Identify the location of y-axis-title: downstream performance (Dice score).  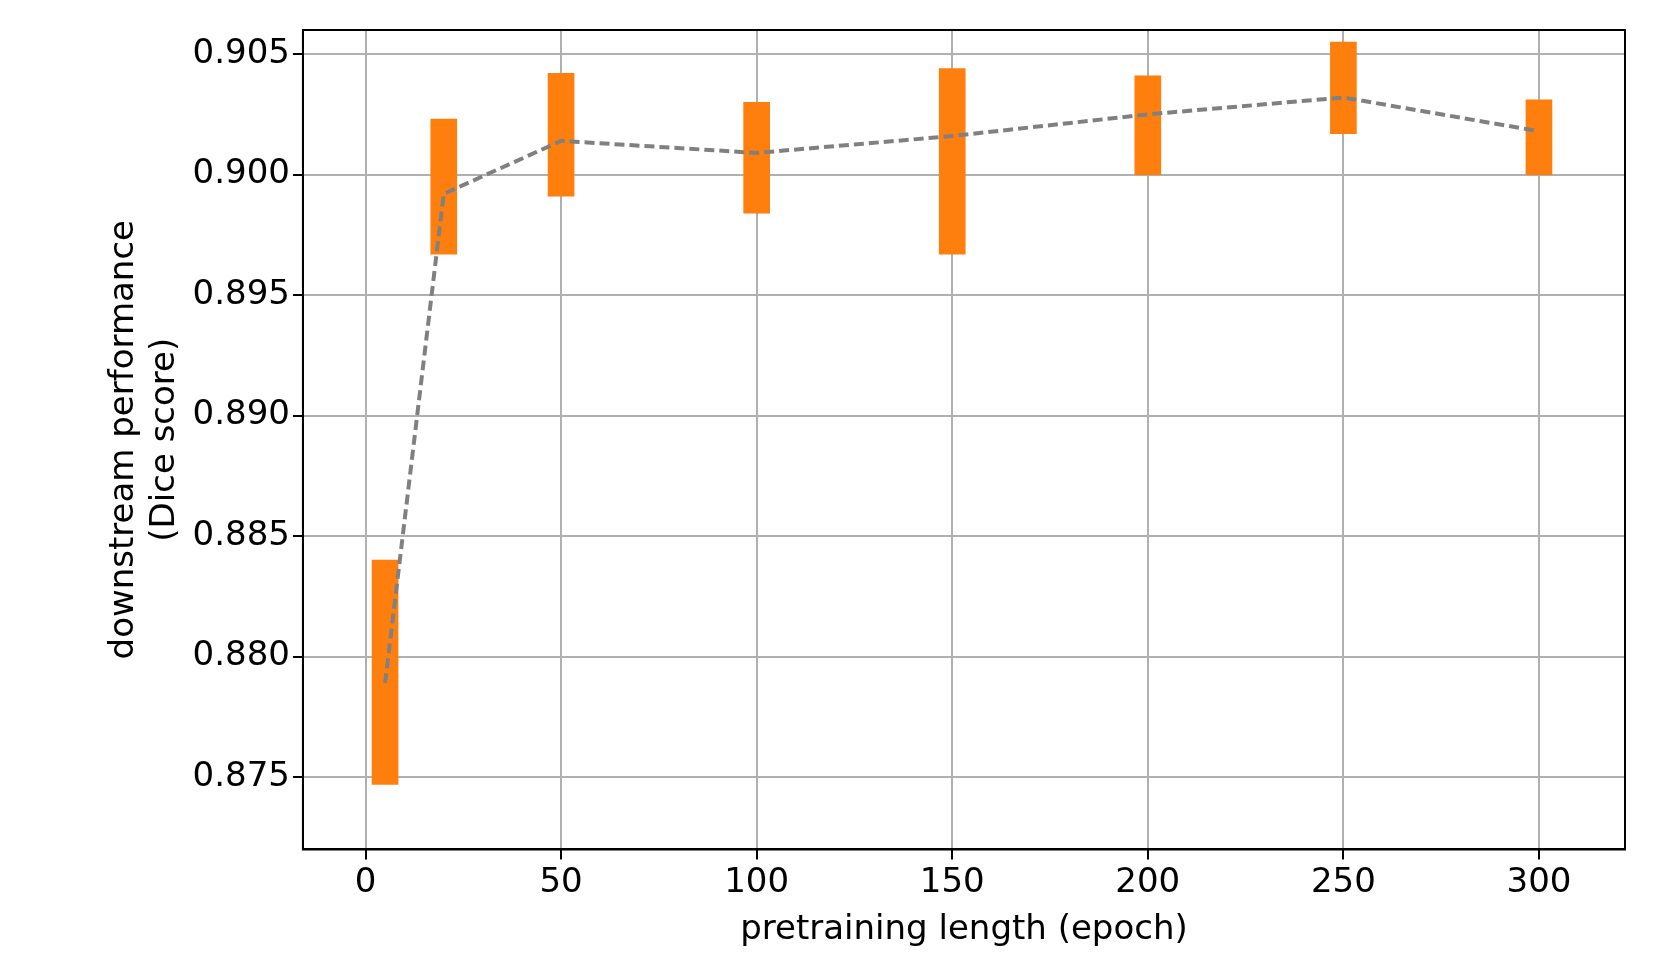
(142, 439).